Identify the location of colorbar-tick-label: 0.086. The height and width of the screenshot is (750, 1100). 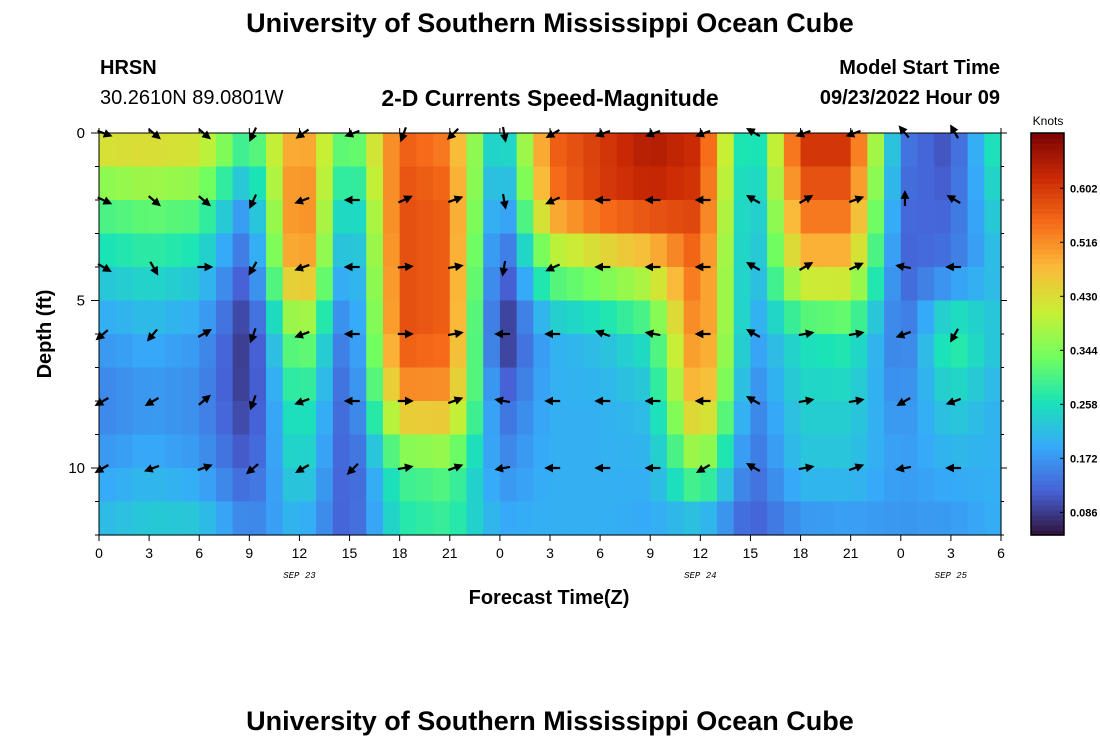
(1084, 513).